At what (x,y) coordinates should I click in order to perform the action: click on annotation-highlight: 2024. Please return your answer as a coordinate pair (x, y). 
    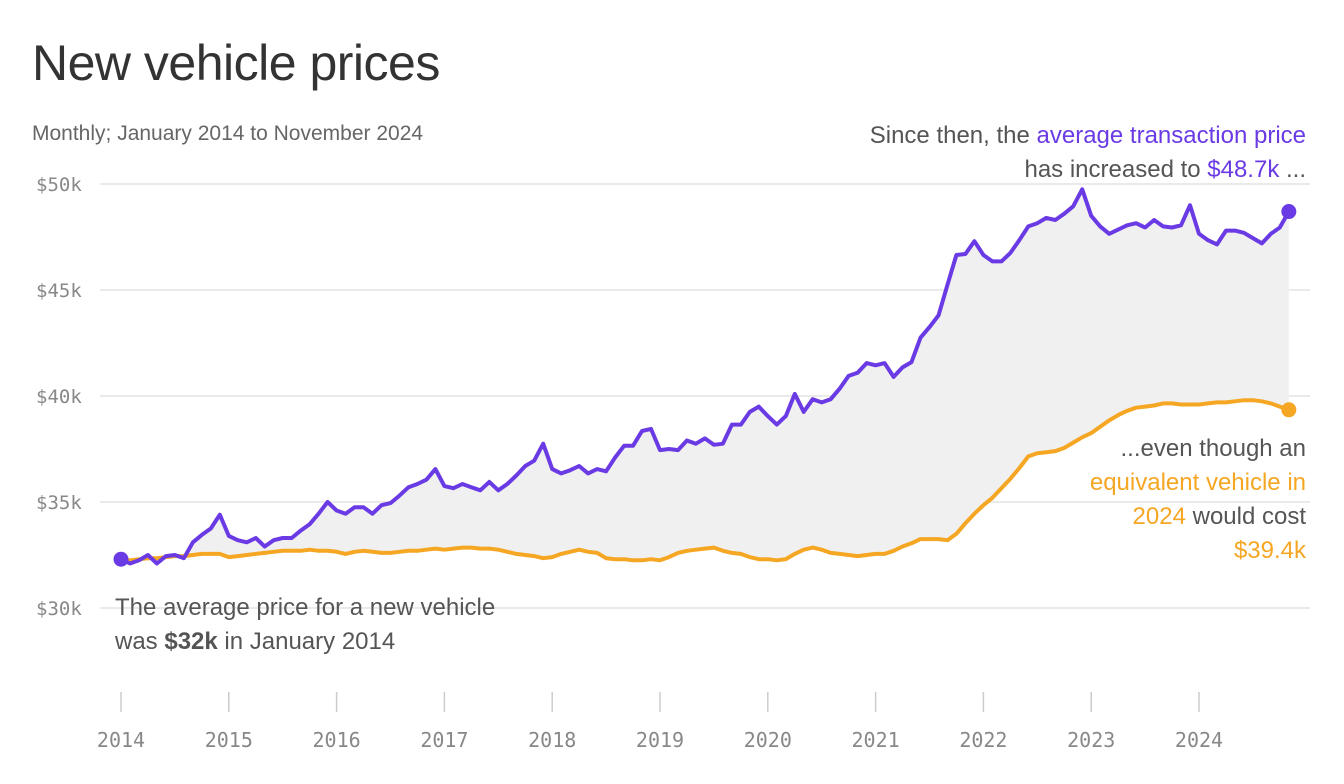
    Looking at the image, I should click on (1159, 516).